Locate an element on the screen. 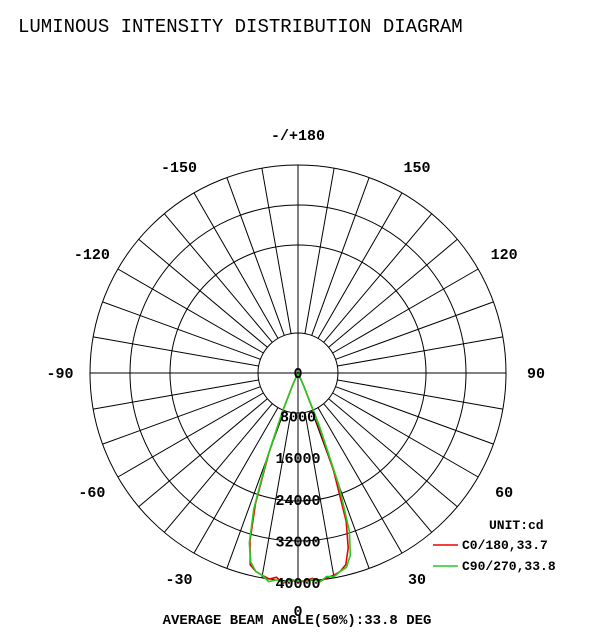  chart-title: LUMINOUS INTENSITY DISTRIBUTION DIAGRAM is located at coordinates (240, 27).